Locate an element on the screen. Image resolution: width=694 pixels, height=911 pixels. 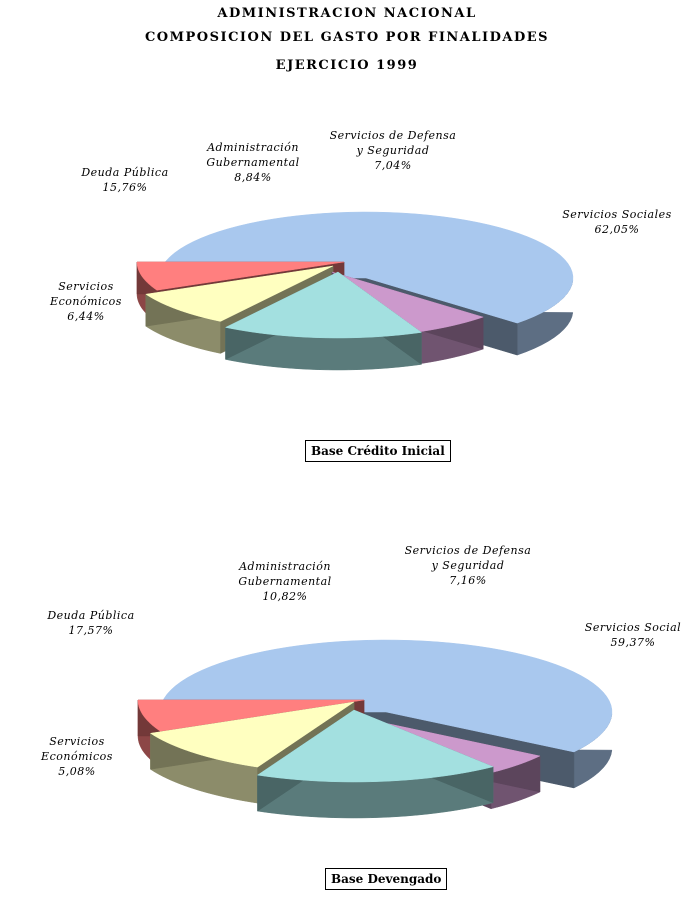
slice-value-label: 7,04% is located at coordinates (392, 165).